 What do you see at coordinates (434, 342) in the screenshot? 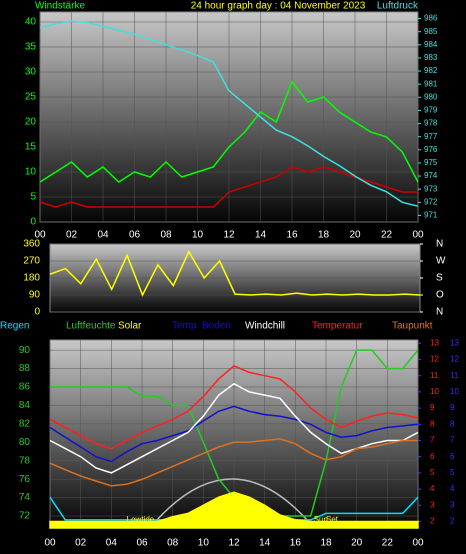
I see `y2-tick-label: 13` at bounding box center [434, 342].